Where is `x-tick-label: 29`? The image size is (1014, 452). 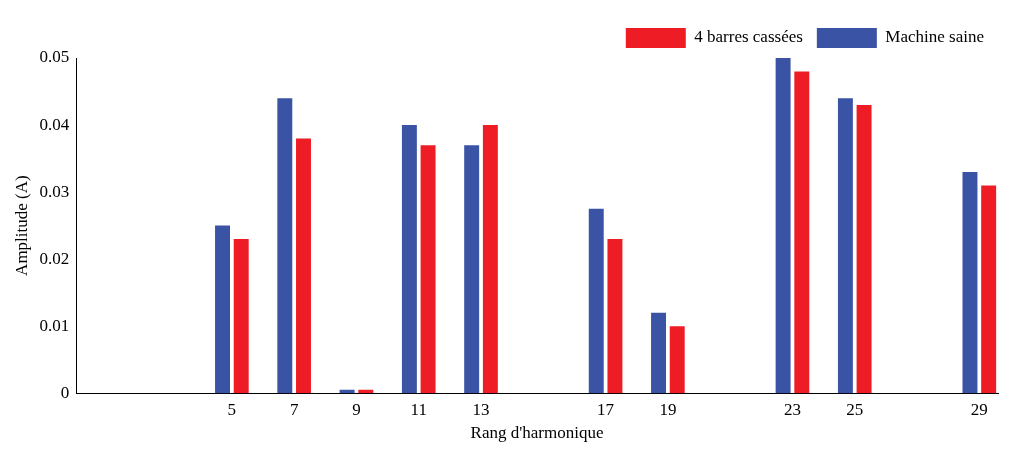
x-tick-label: 29 is located at coordinates (979, 409).